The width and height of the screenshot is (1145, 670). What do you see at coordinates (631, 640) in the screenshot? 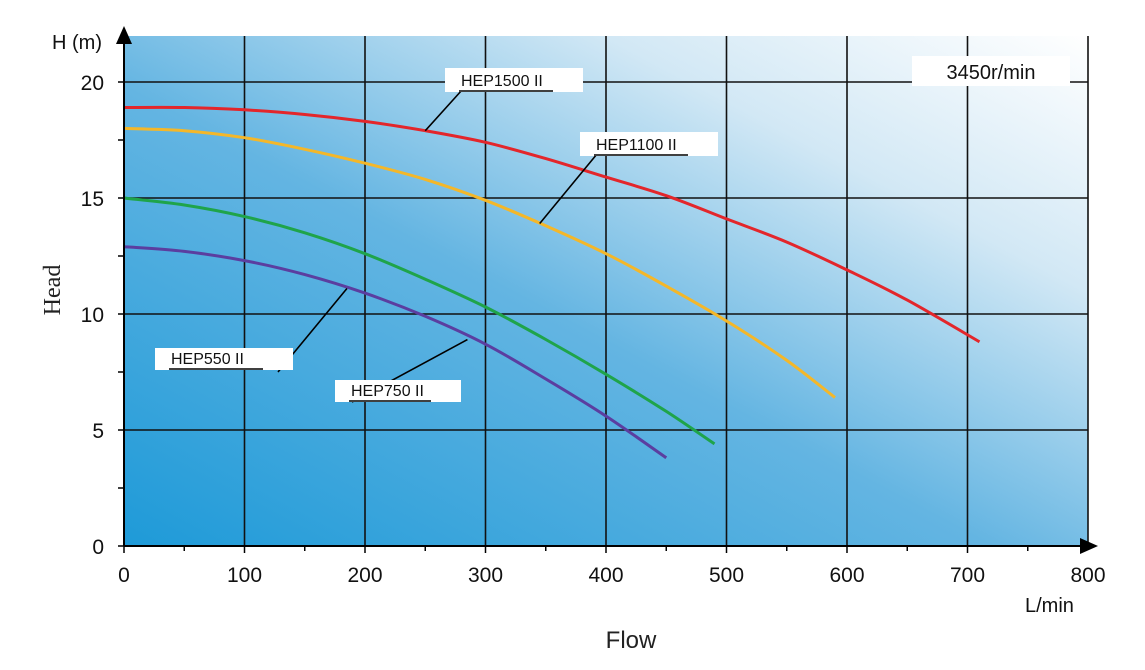
I see `x-axis-title: Flow` at bounding box center [631, 640].